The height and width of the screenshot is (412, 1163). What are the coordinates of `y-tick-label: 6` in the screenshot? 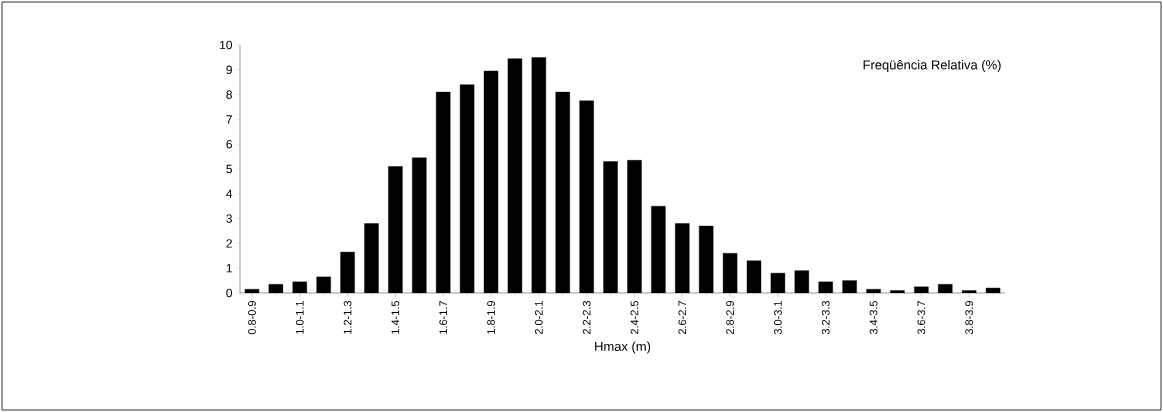 It's located at (229, 144).